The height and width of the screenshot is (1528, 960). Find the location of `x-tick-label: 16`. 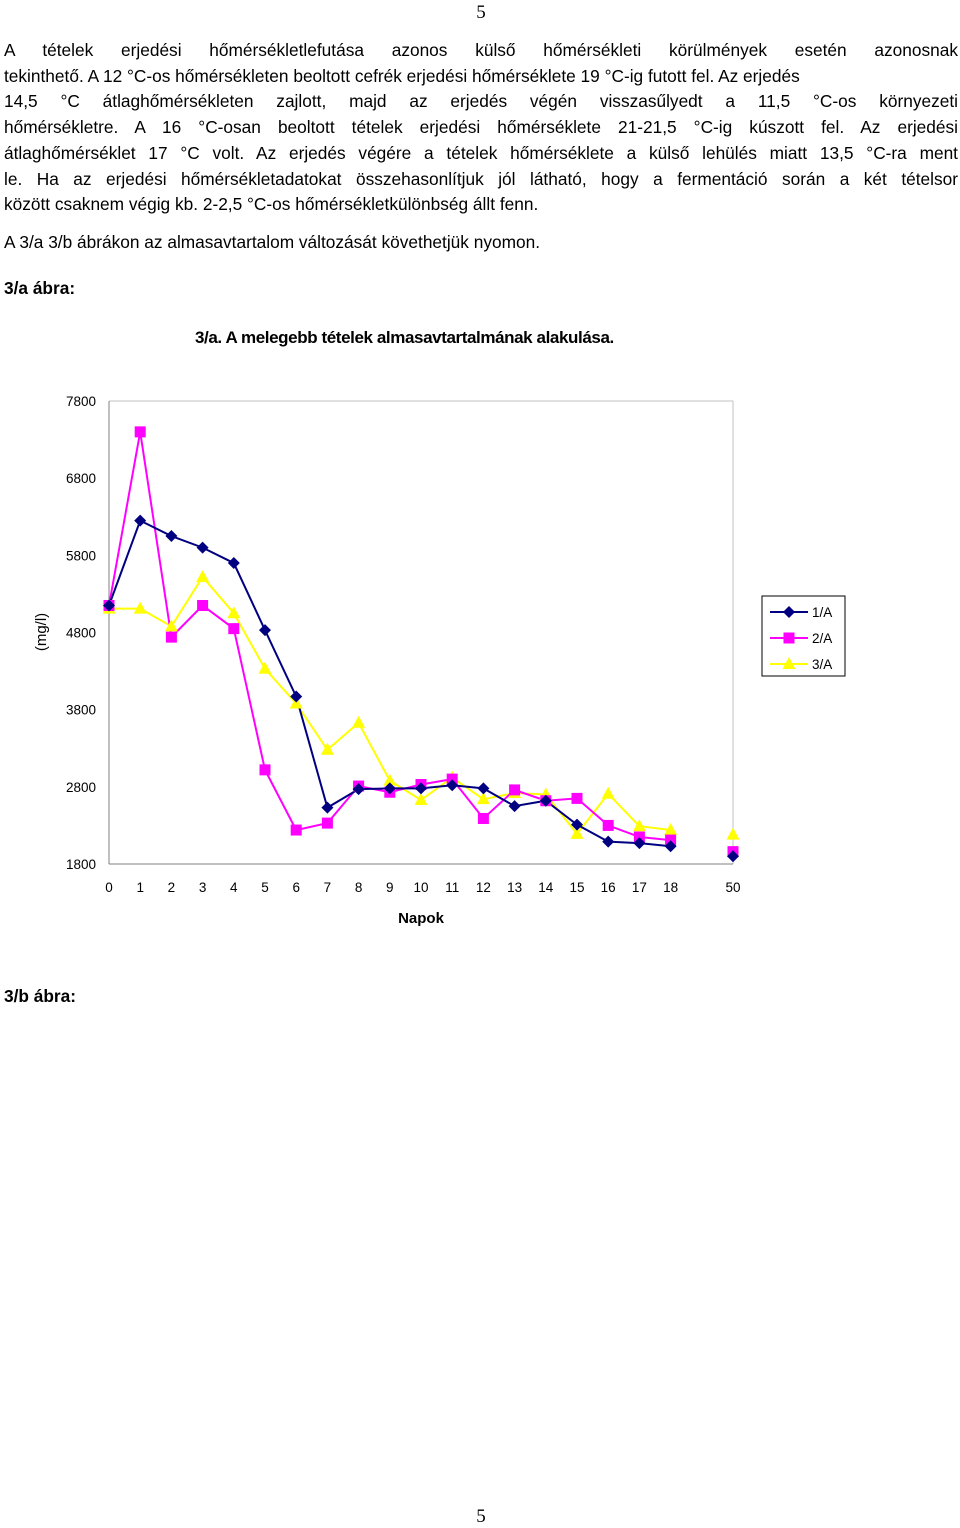

x-tick-label: 16 is located at coordinates (608, 887).